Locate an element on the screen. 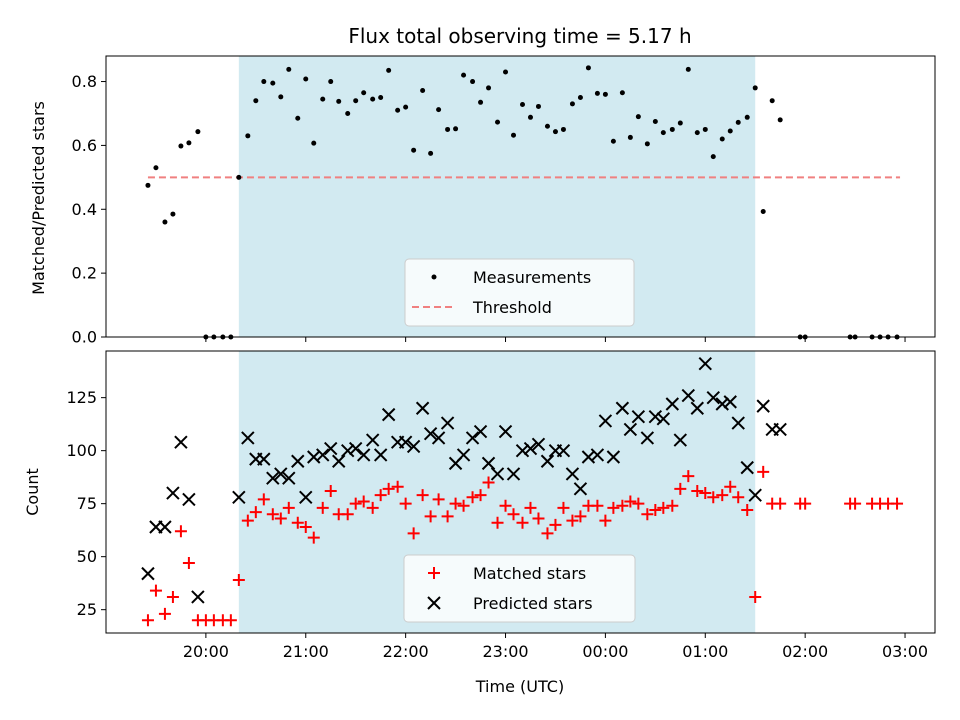  bottom-y-tick-label: 25 is located at coordinates (87, 609).